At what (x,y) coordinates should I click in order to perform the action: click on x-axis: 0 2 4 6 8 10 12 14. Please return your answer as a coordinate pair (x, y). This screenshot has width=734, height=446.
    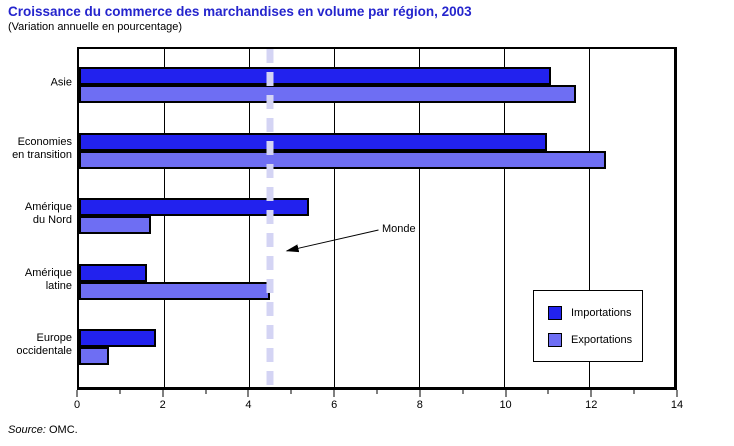
    Looking at the image, I should click on (378, 403).